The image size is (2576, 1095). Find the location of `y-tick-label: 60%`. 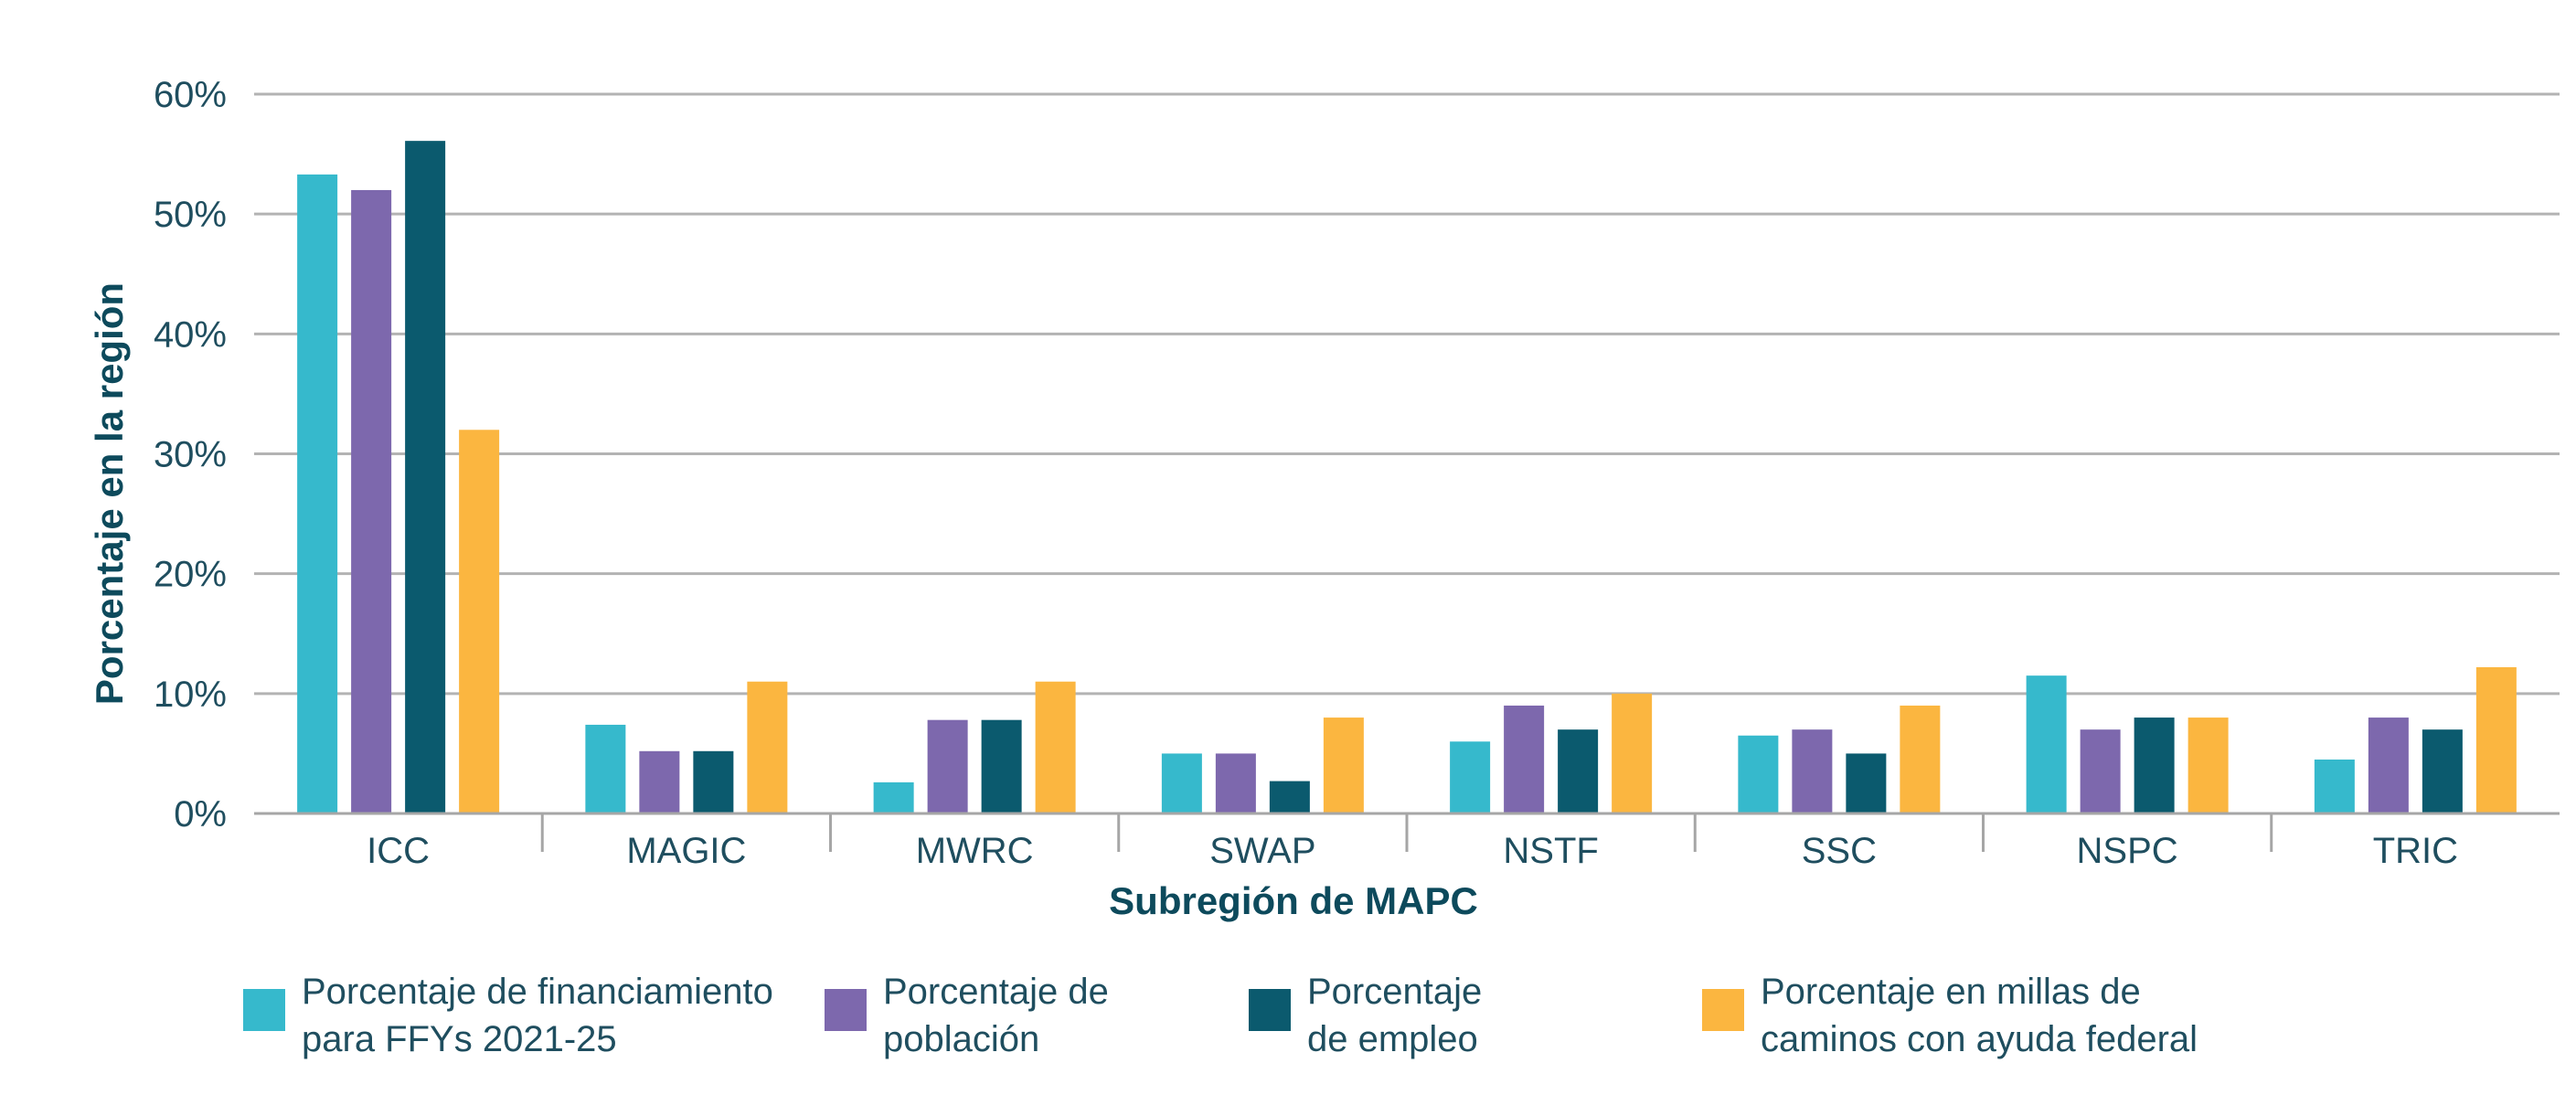

y-tick-label: 60% is located at coordinates (190, 95).